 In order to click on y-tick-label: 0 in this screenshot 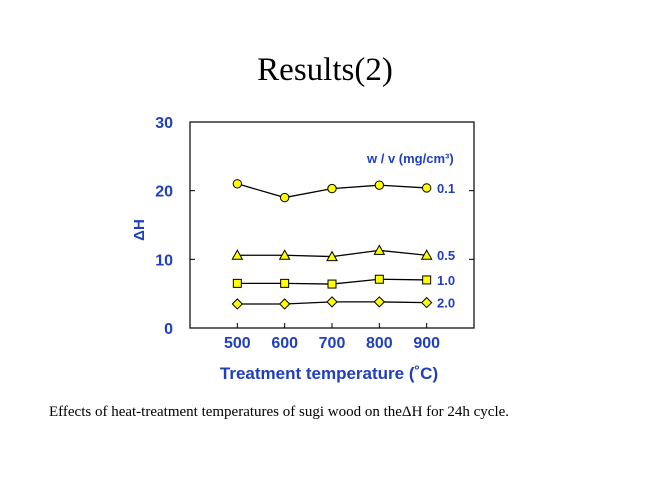, I will do `click(168, 329)`.